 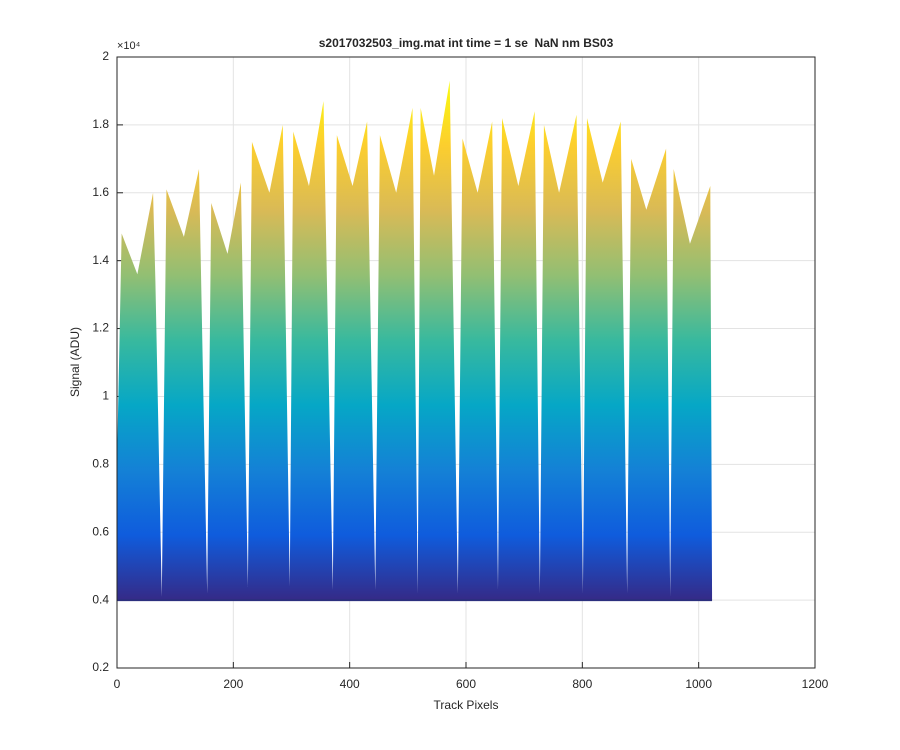 I want to click on y-tick-label: 1.8, so click(x=100, y=124).